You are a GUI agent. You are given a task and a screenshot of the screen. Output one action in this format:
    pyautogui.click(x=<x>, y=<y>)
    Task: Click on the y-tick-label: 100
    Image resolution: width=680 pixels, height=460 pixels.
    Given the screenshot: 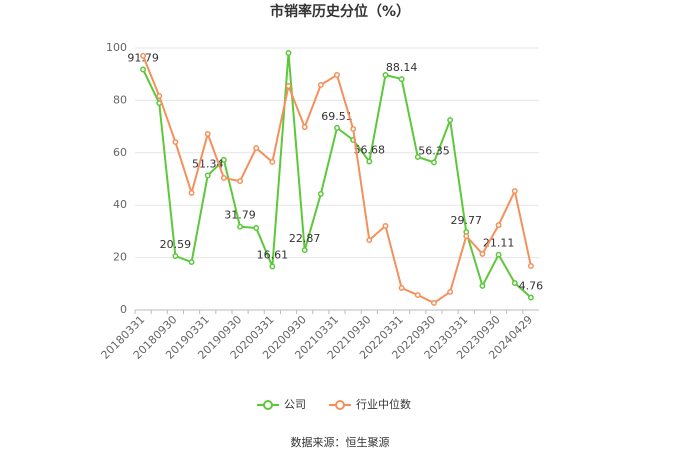 What is the action you would take?
    pyautogui.click(x=116, y=47)
    